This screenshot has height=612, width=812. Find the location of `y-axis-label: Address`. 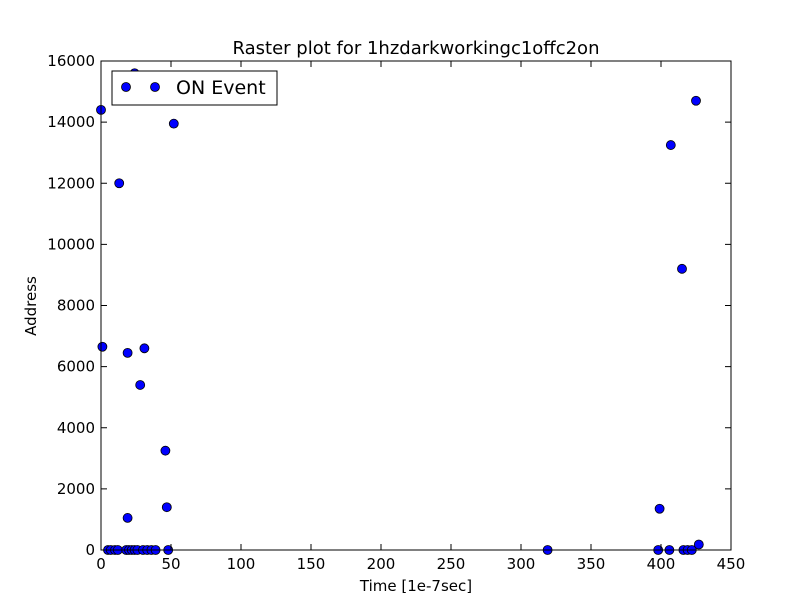

y-axis-label: Address is located at coordinates (31, 306).